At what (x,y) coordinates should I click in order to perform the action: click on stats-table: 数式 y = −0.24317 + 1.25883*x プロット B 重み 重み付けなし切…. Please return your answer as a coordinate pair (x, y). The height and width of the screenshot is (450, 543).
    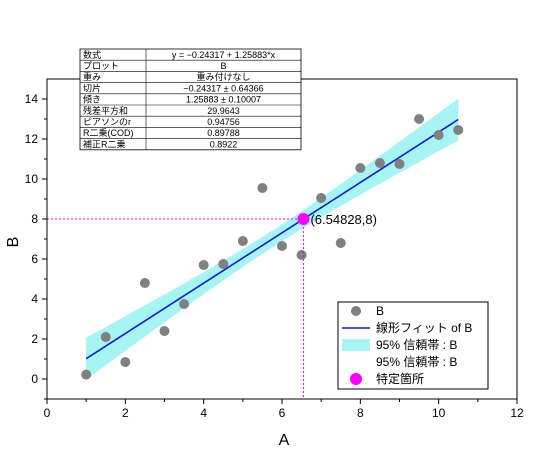
    Looking at the image, I should click on (190, 99).